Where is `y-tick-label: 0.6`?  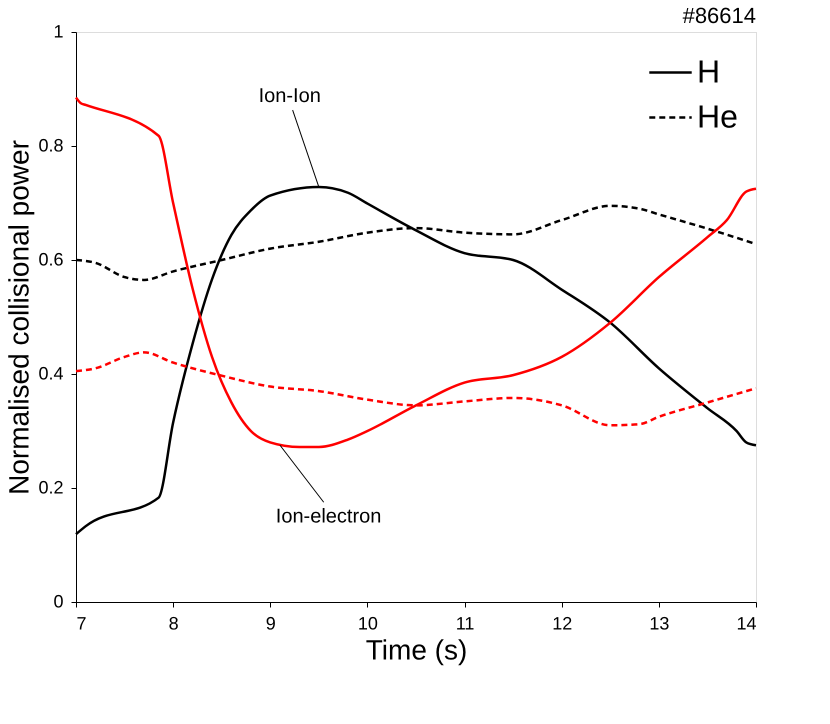
y-tick-label: 0.6 is located at coordinates (51, 260).